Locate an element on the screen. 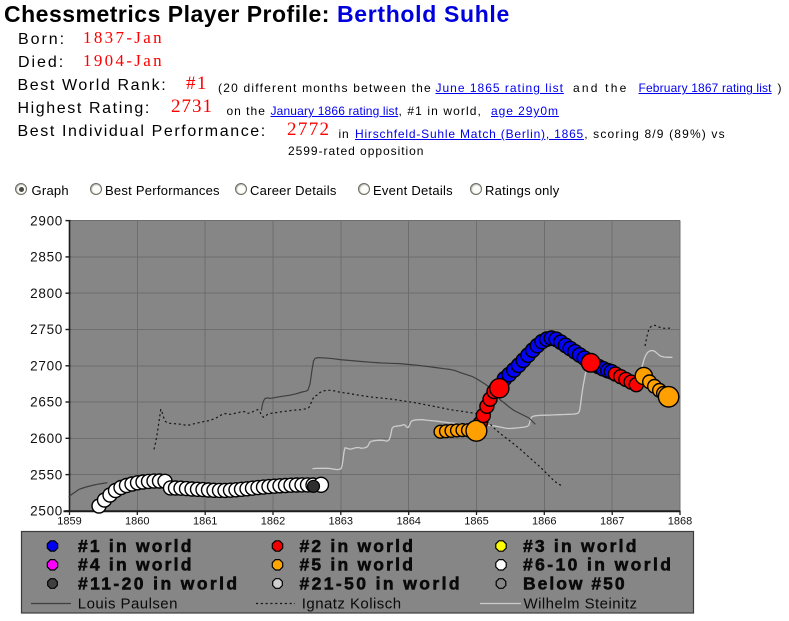 Image resolution: width=789 pixels, height=621 pixels. svg-text: #11-20 in world is located at coordinates (158, 583).